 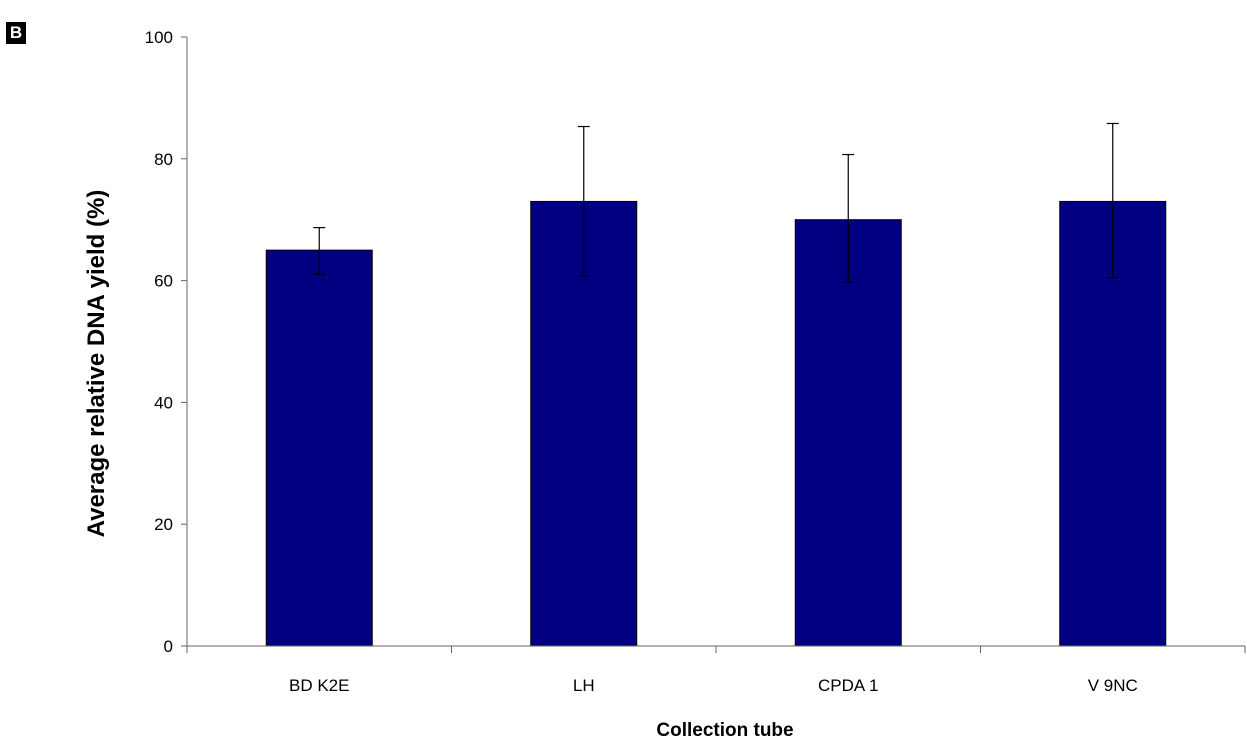 What do you see at coordinates (724, 730) in the screenshot?
I see `x-axis-title: Collection tube` at bounding box center [724, 730].